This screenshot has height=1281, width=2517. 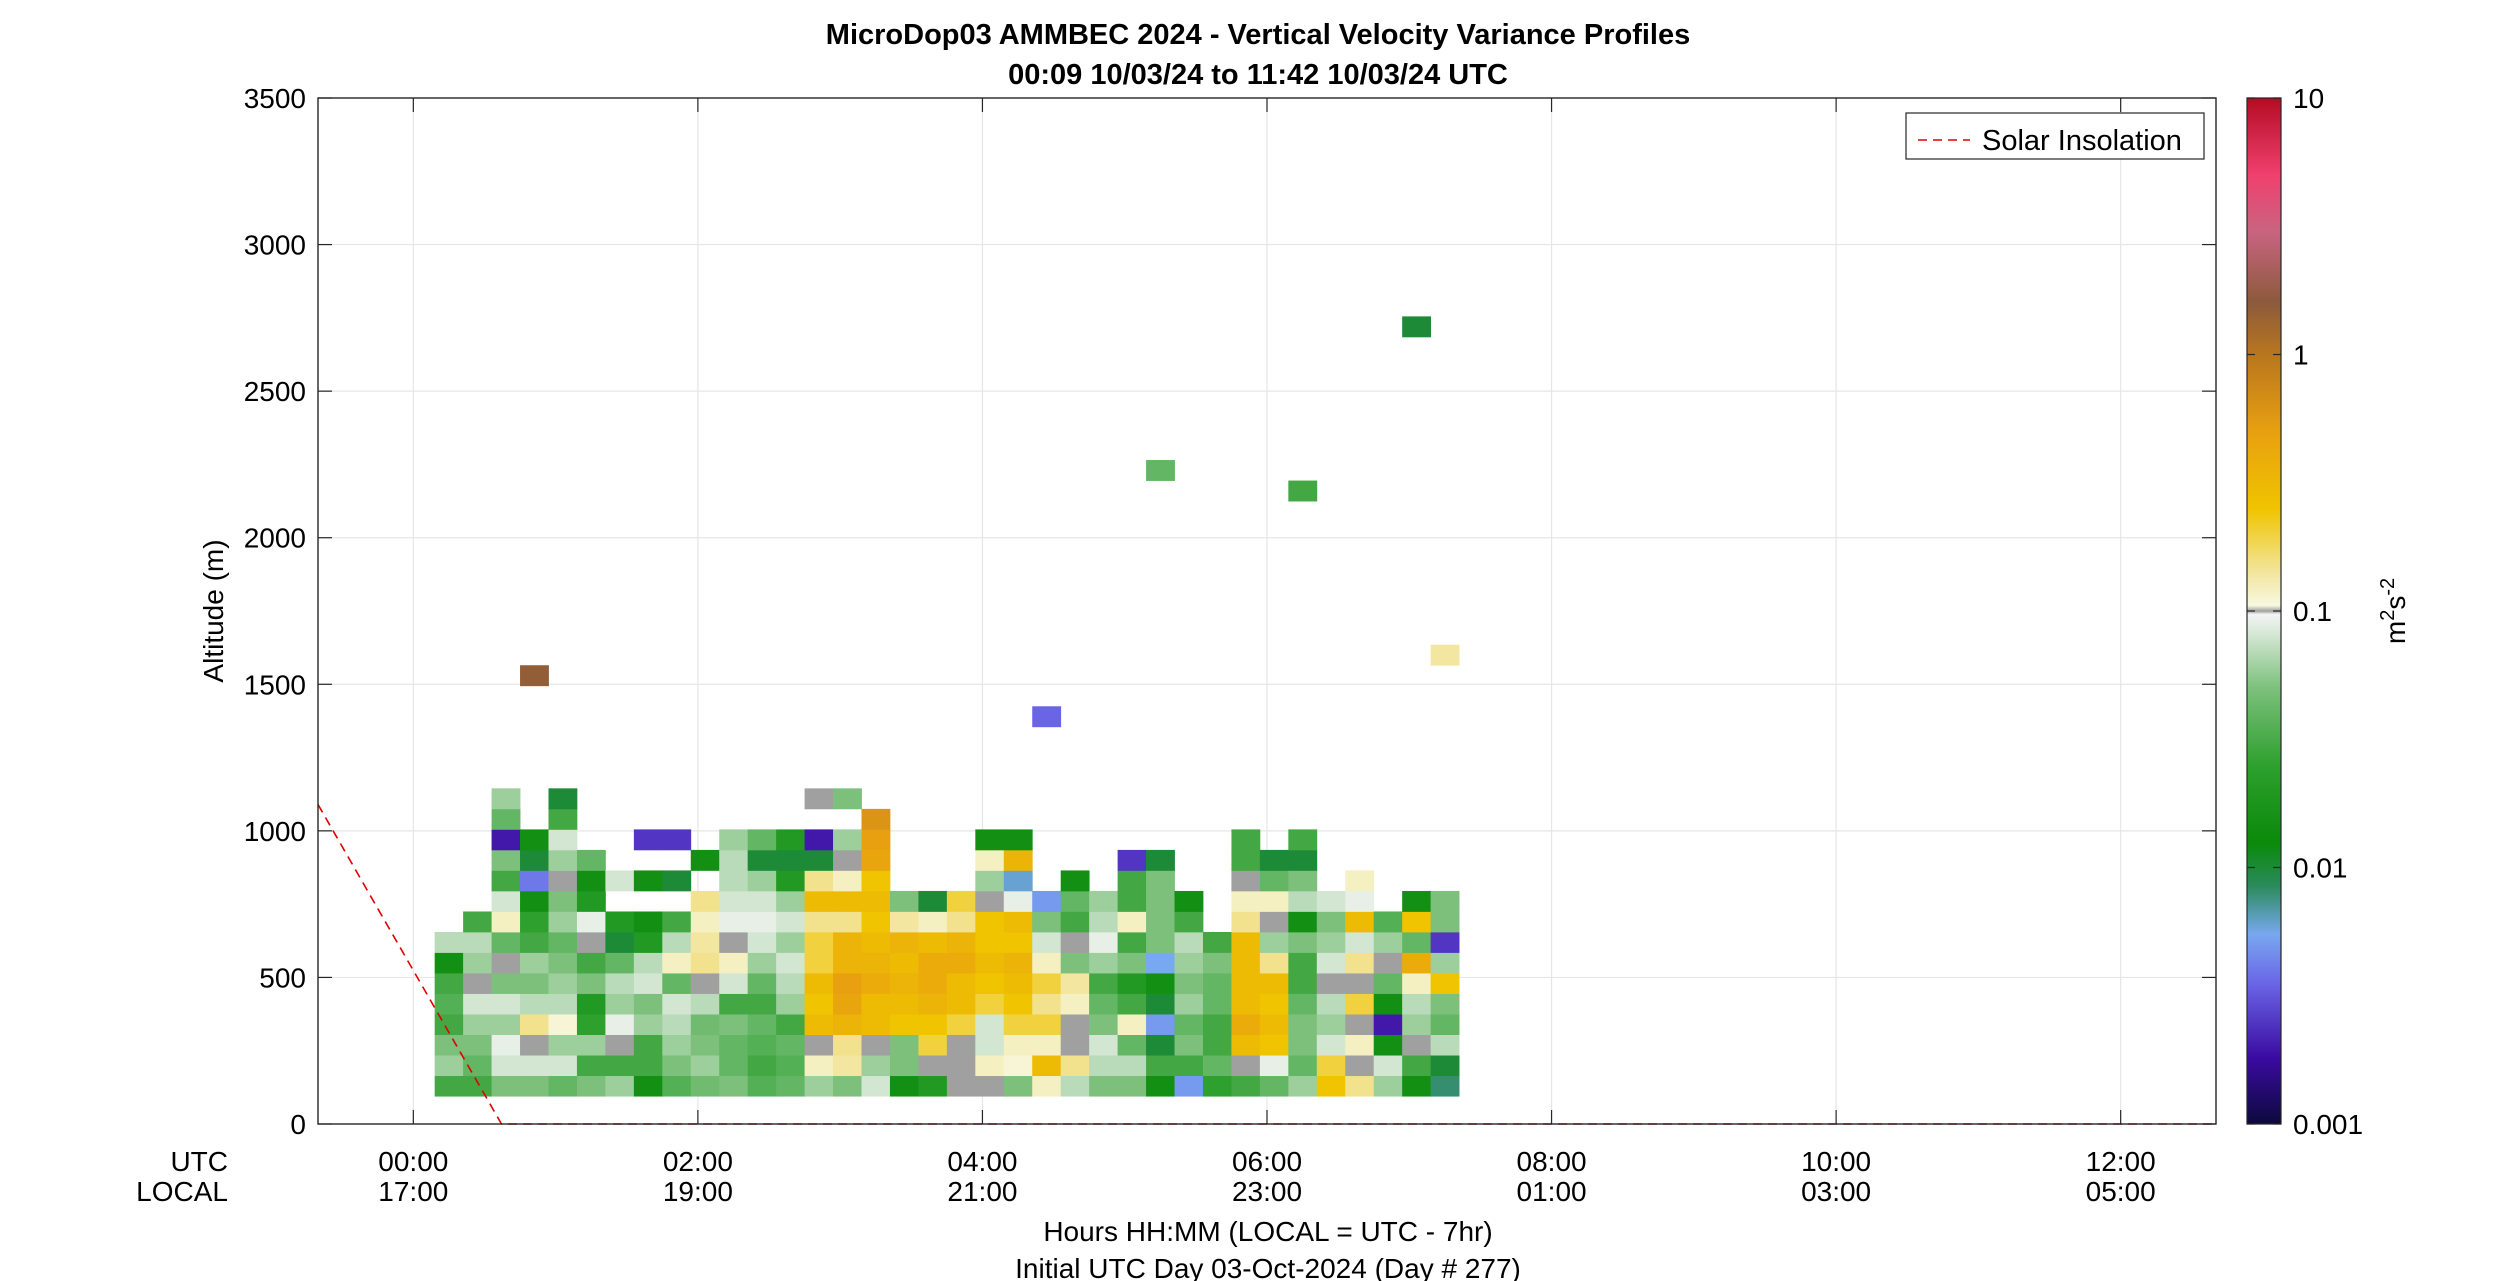 I want to click on x-tick-label-local: 01:00, so click(x=1552, y=1191).